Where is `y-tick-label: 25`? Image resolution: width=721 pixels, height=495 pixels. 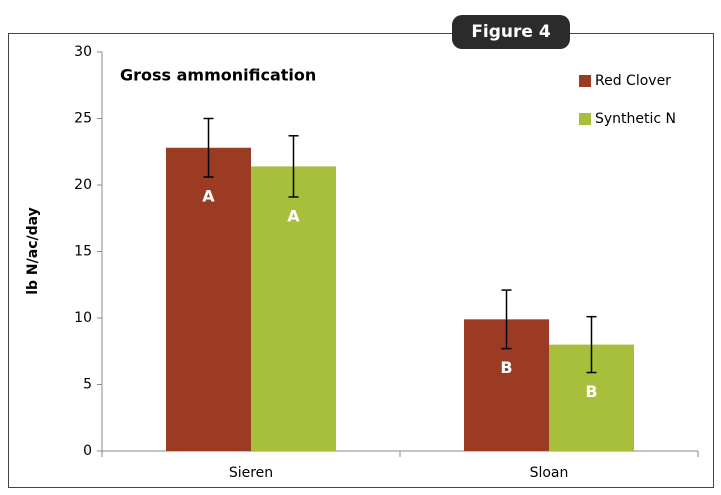
y-tick-label: 25 is located at coordinates (83, 119).